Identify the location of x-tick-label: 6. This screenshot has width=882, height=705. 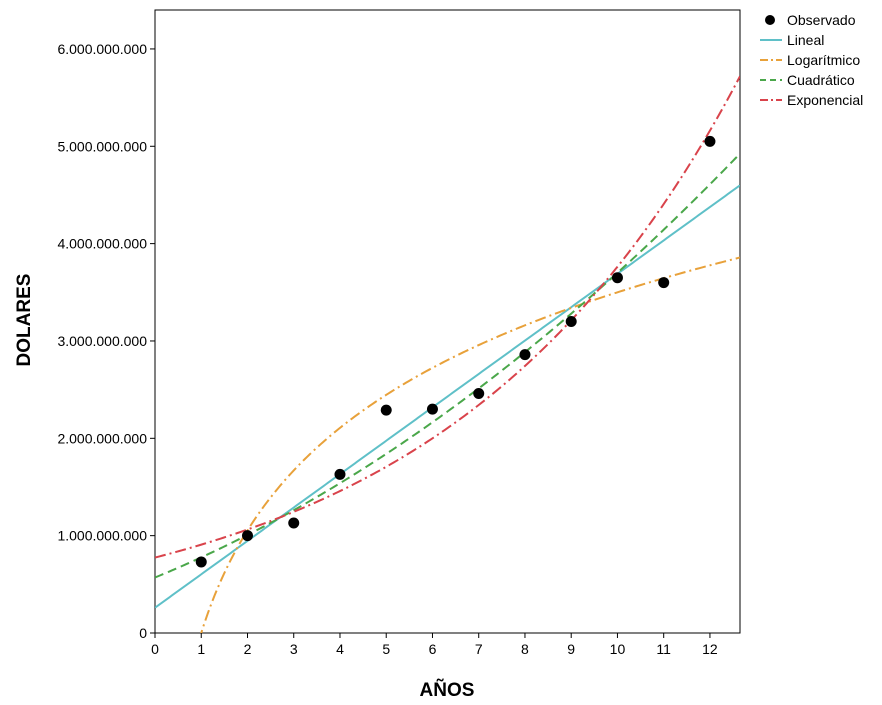
(433, 649).